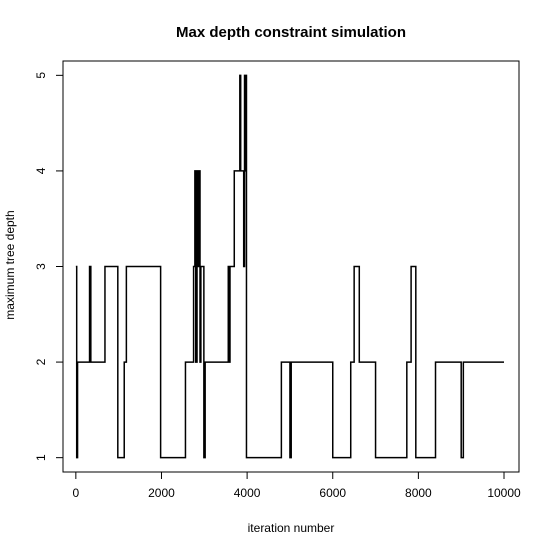  I want to click on x-tick-label: 10000, so click(504, 493).